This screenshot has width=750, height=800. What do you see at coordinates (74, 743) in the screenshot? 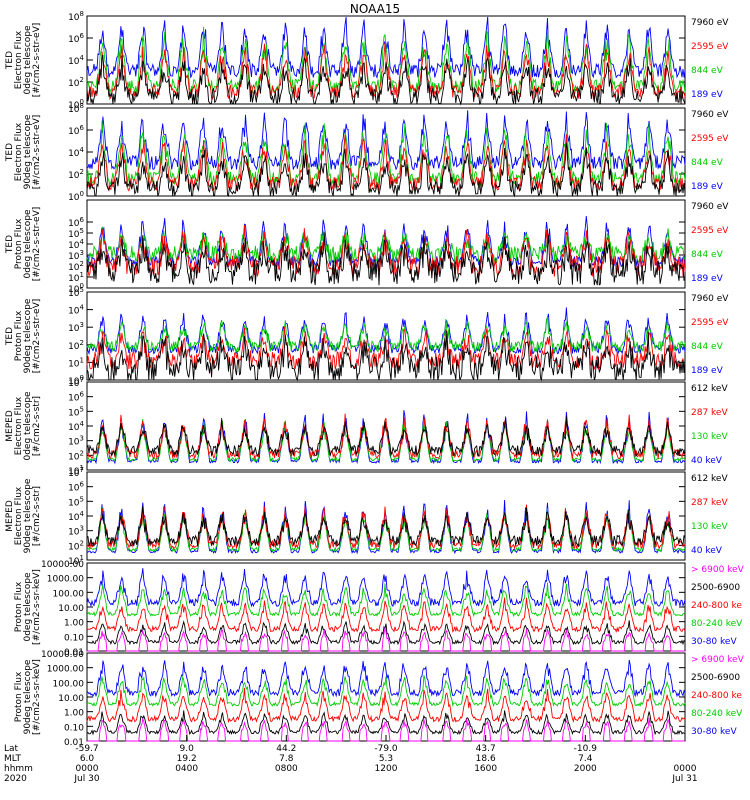
I see `y-tick-label: 0.01` at bounding box center [74, 743].